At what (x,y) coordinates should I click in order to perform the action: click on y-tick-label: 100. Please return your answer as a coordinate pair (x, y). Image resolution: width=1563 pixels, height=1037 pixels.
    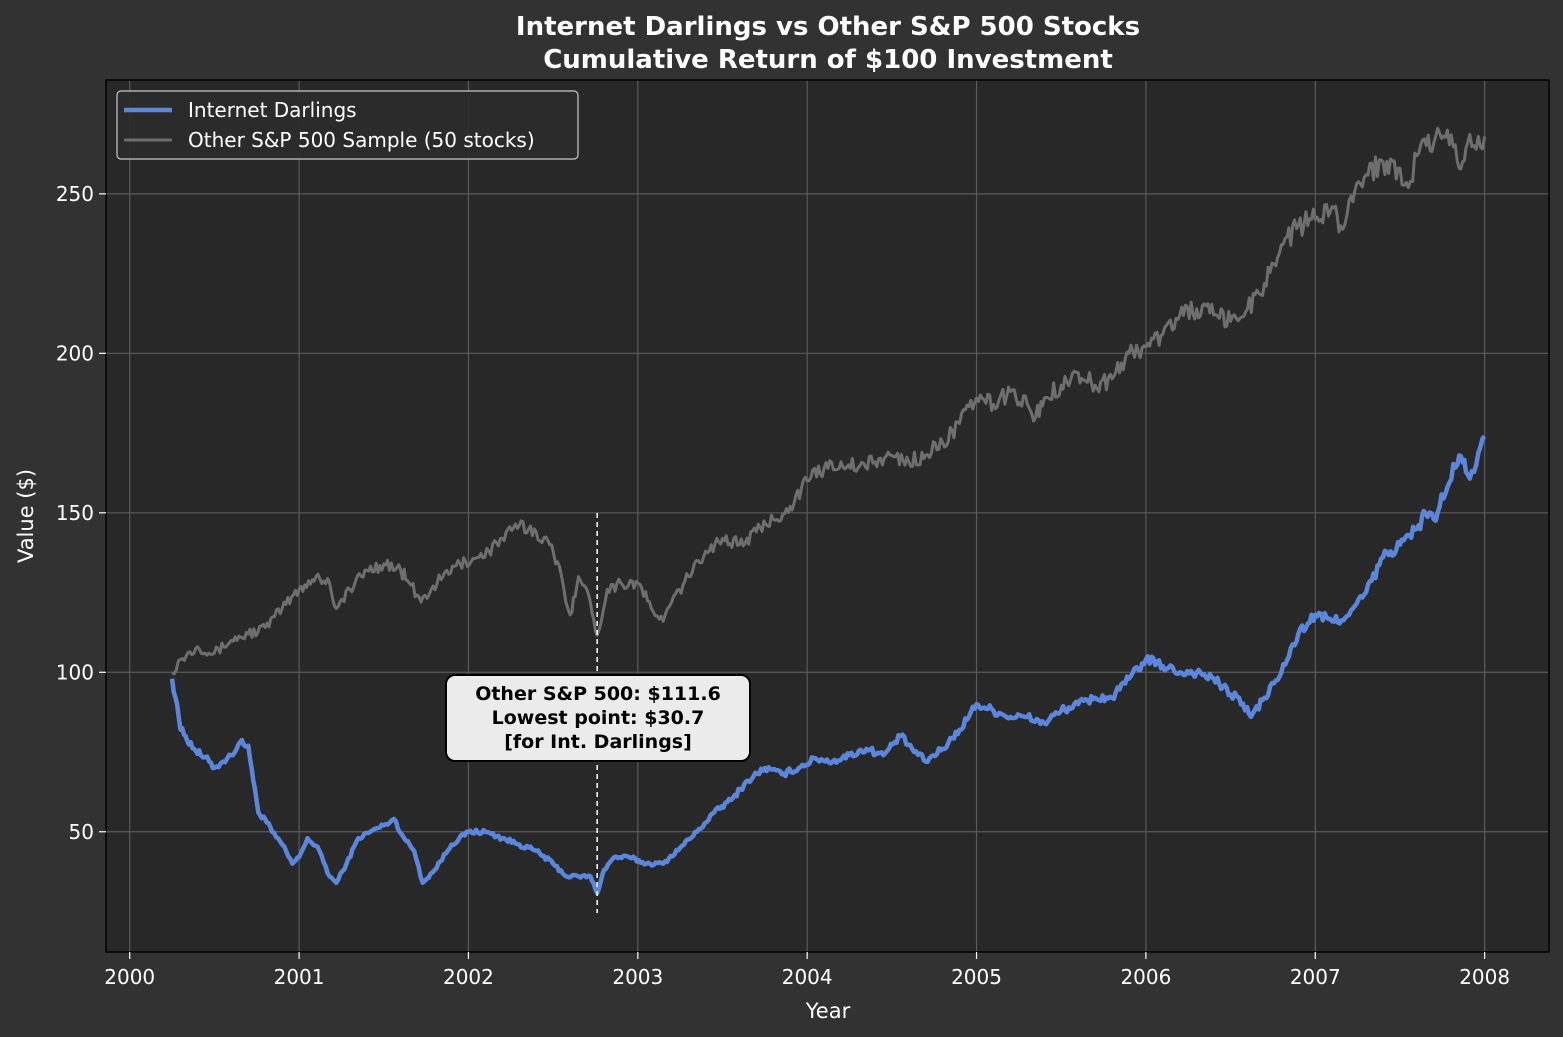
    Looking at the image, I should click on (75, 672).